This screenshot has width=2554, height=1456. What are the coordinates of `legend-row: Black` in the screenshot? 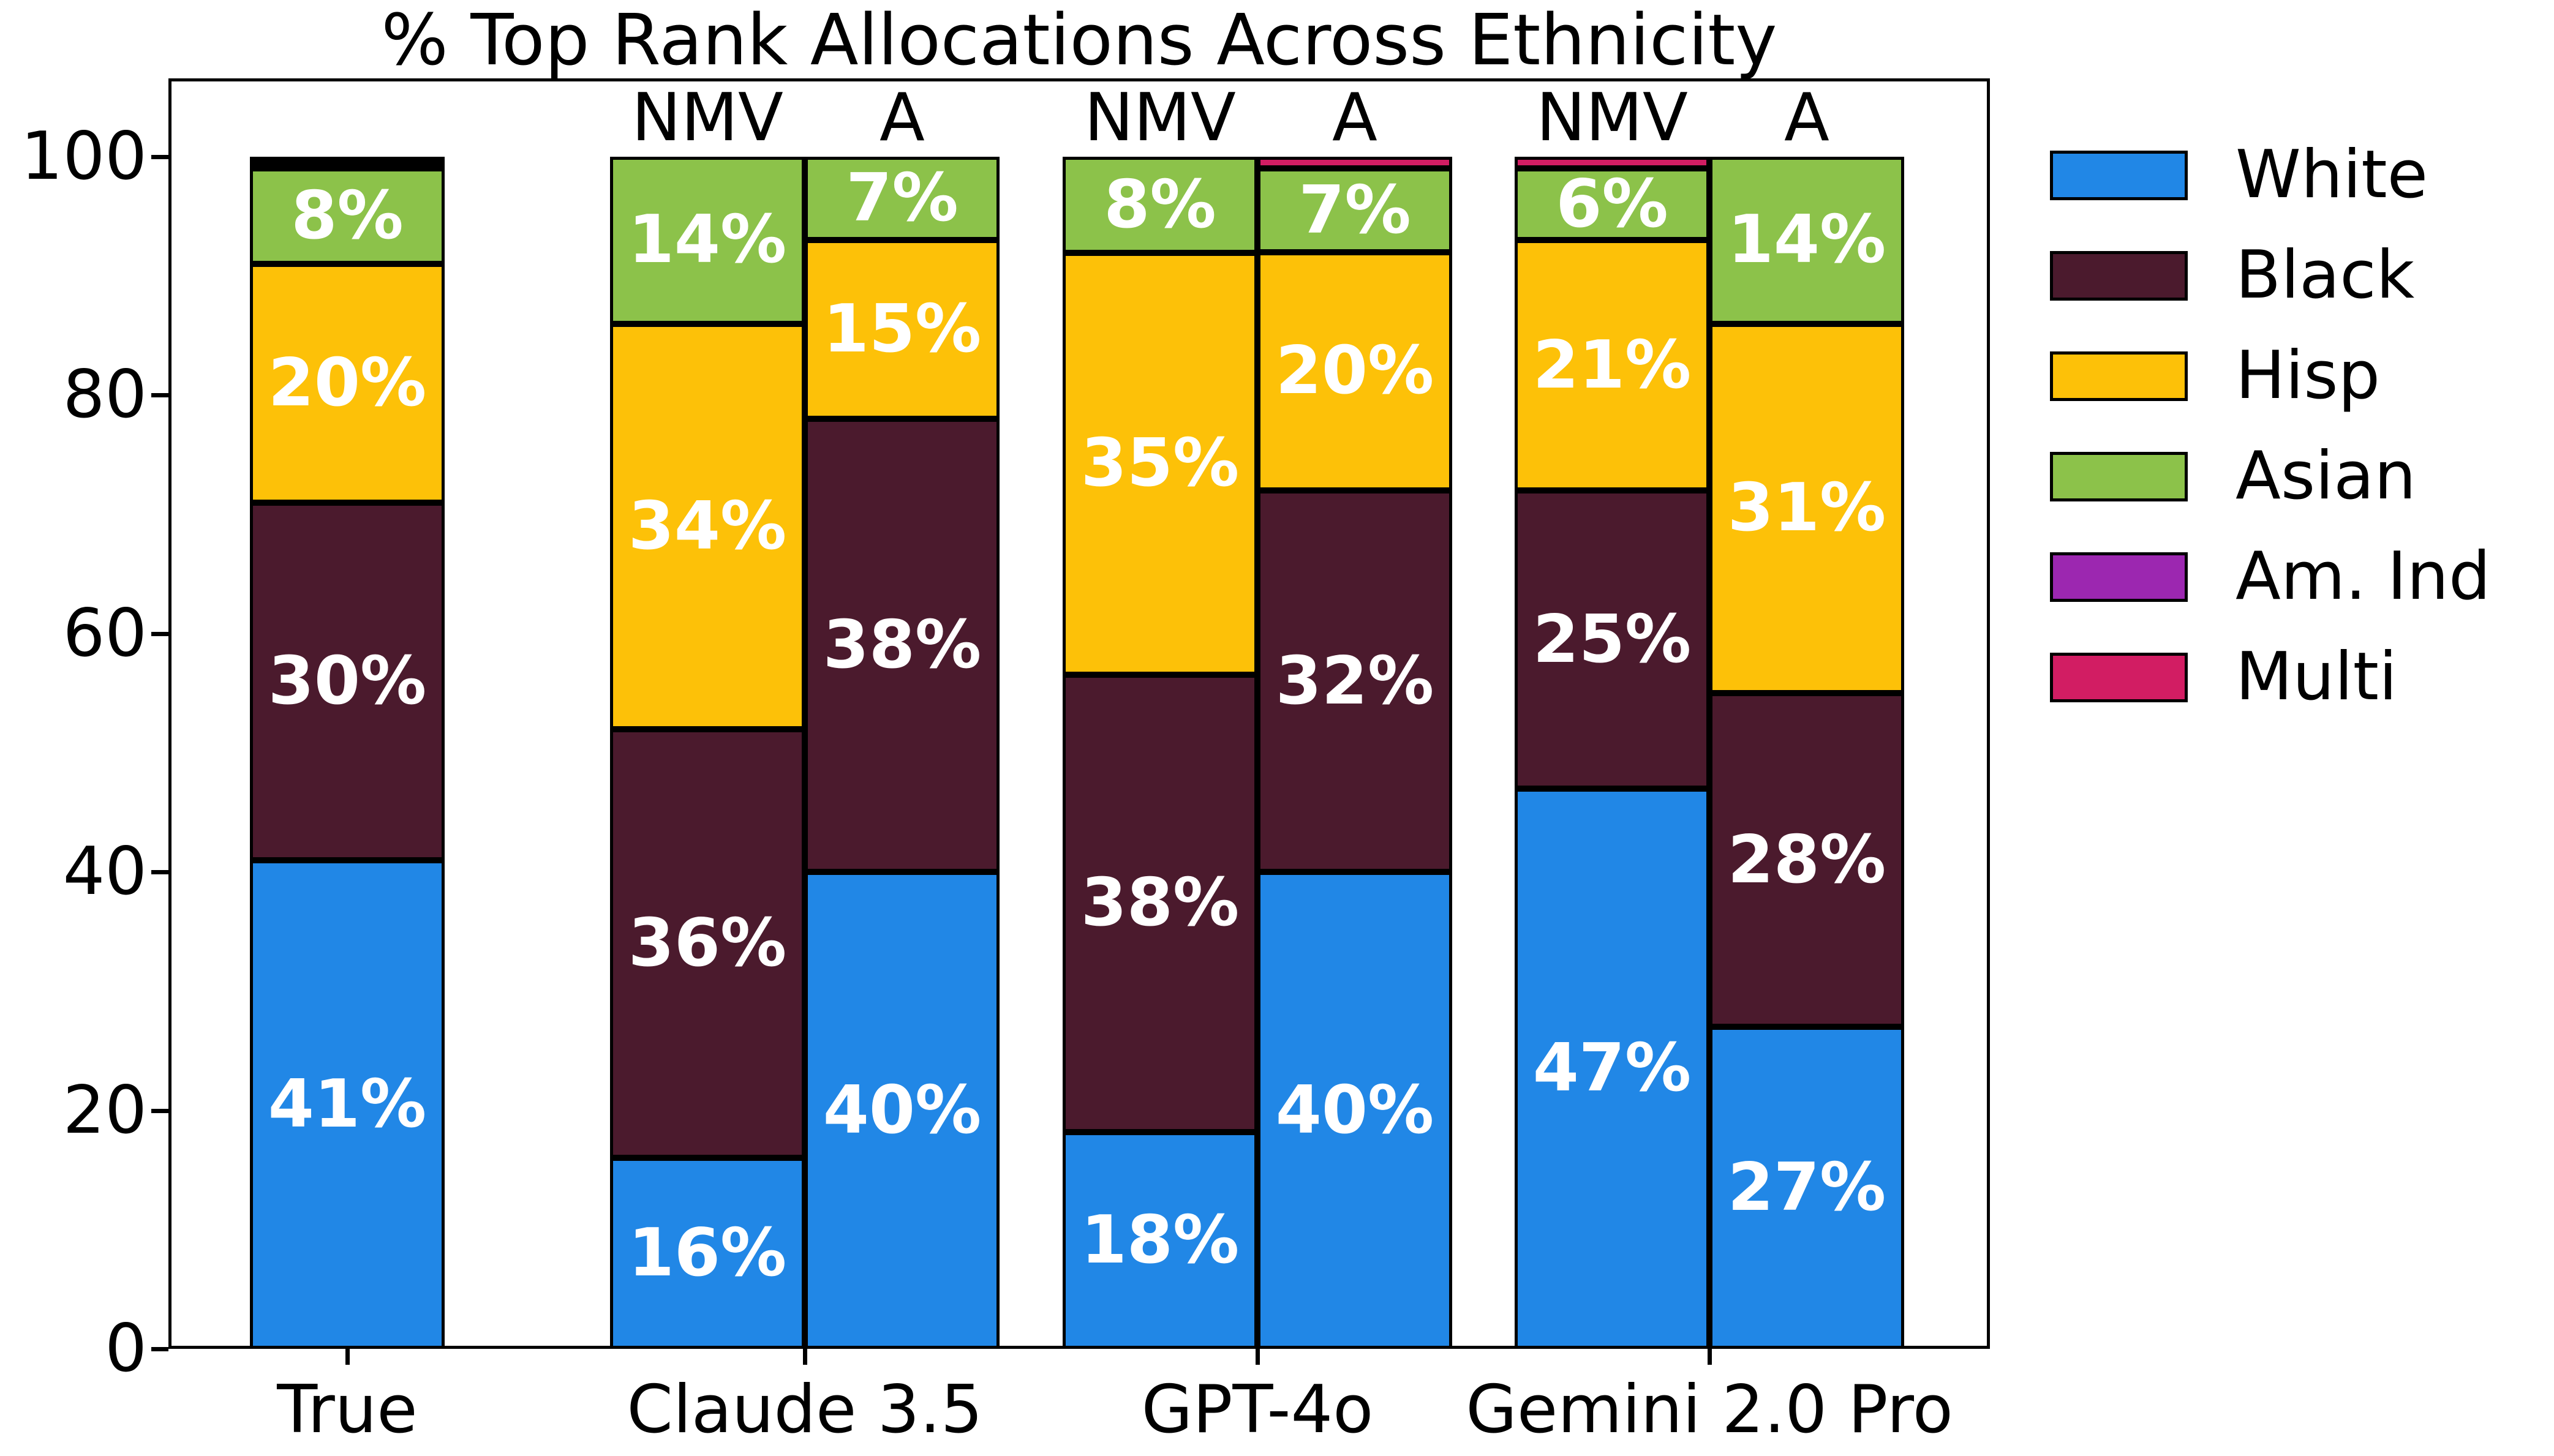 It's located at (1207, 275).